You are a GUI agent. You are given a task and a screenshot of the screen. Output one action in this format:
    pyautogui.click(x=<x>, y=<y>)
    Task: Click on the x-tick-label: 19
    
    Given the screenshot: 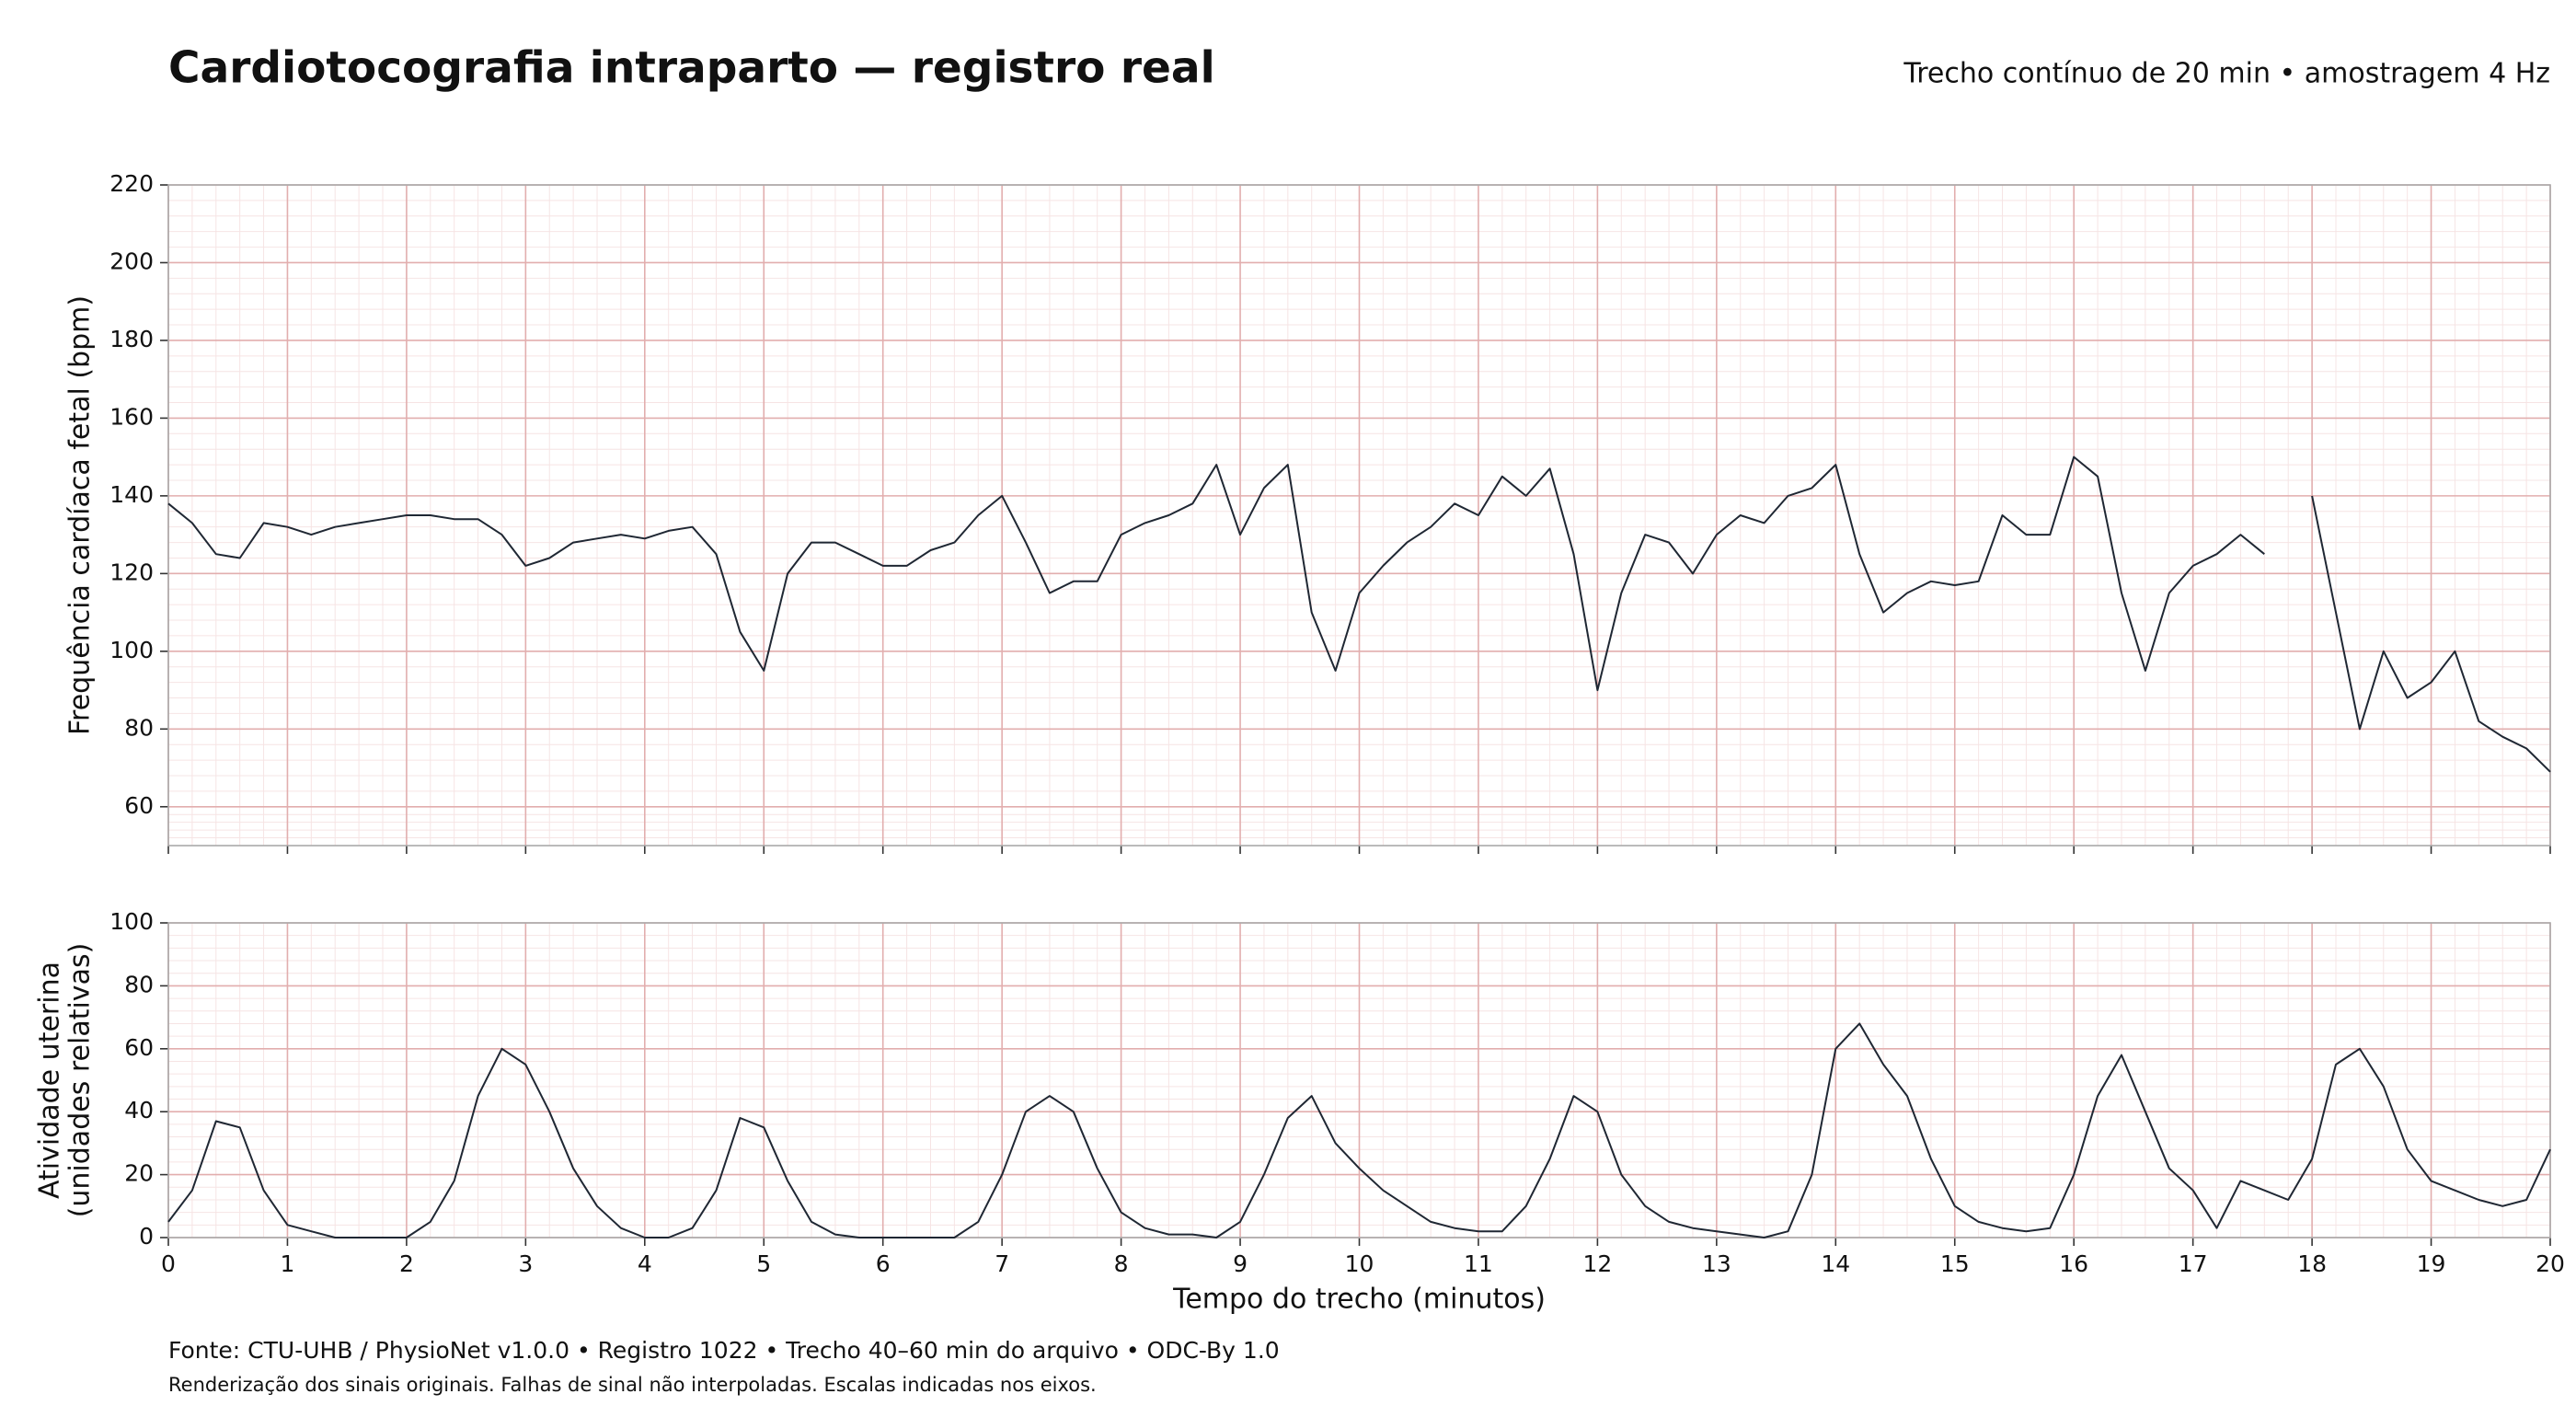 What is the action you would take?
    pyautogui.click(x=2431, y=1264)
    